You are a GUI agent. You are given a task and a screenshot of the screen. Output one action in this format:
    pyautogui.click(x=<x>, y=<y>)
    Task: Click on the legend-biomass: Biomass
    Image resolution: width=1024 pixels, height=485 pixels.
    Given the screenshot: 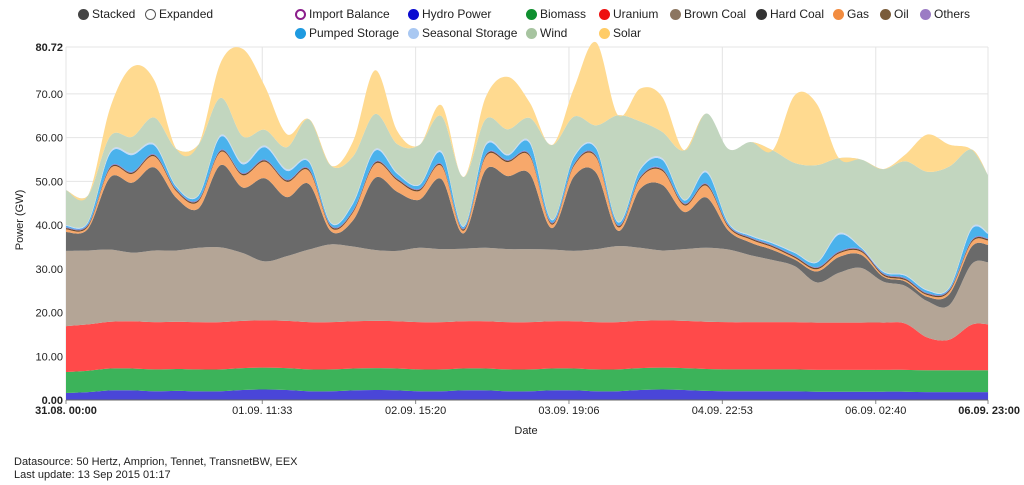 What is the action you would take?
    pyautogui.click(x=556, y=14)
    